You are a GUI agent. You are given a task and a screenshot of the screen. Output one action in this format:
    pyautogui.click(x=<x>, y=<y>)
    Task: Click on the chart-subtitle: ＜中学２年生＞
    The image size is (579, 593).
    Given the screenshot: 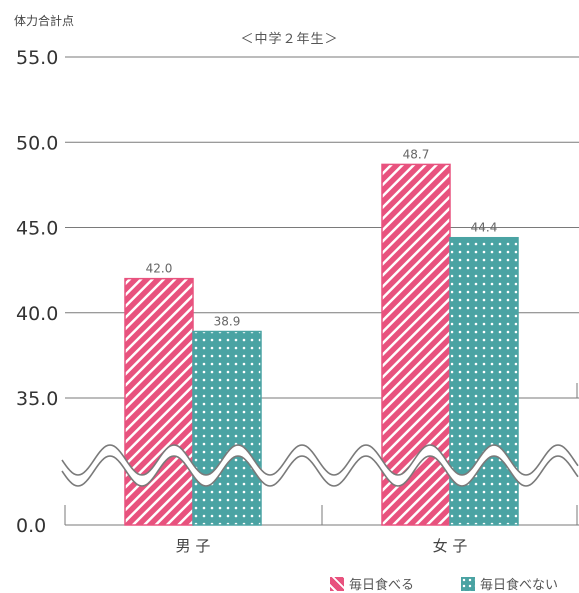 What is the action you would take?
    pyautogui.click(x=289, y=39)
    